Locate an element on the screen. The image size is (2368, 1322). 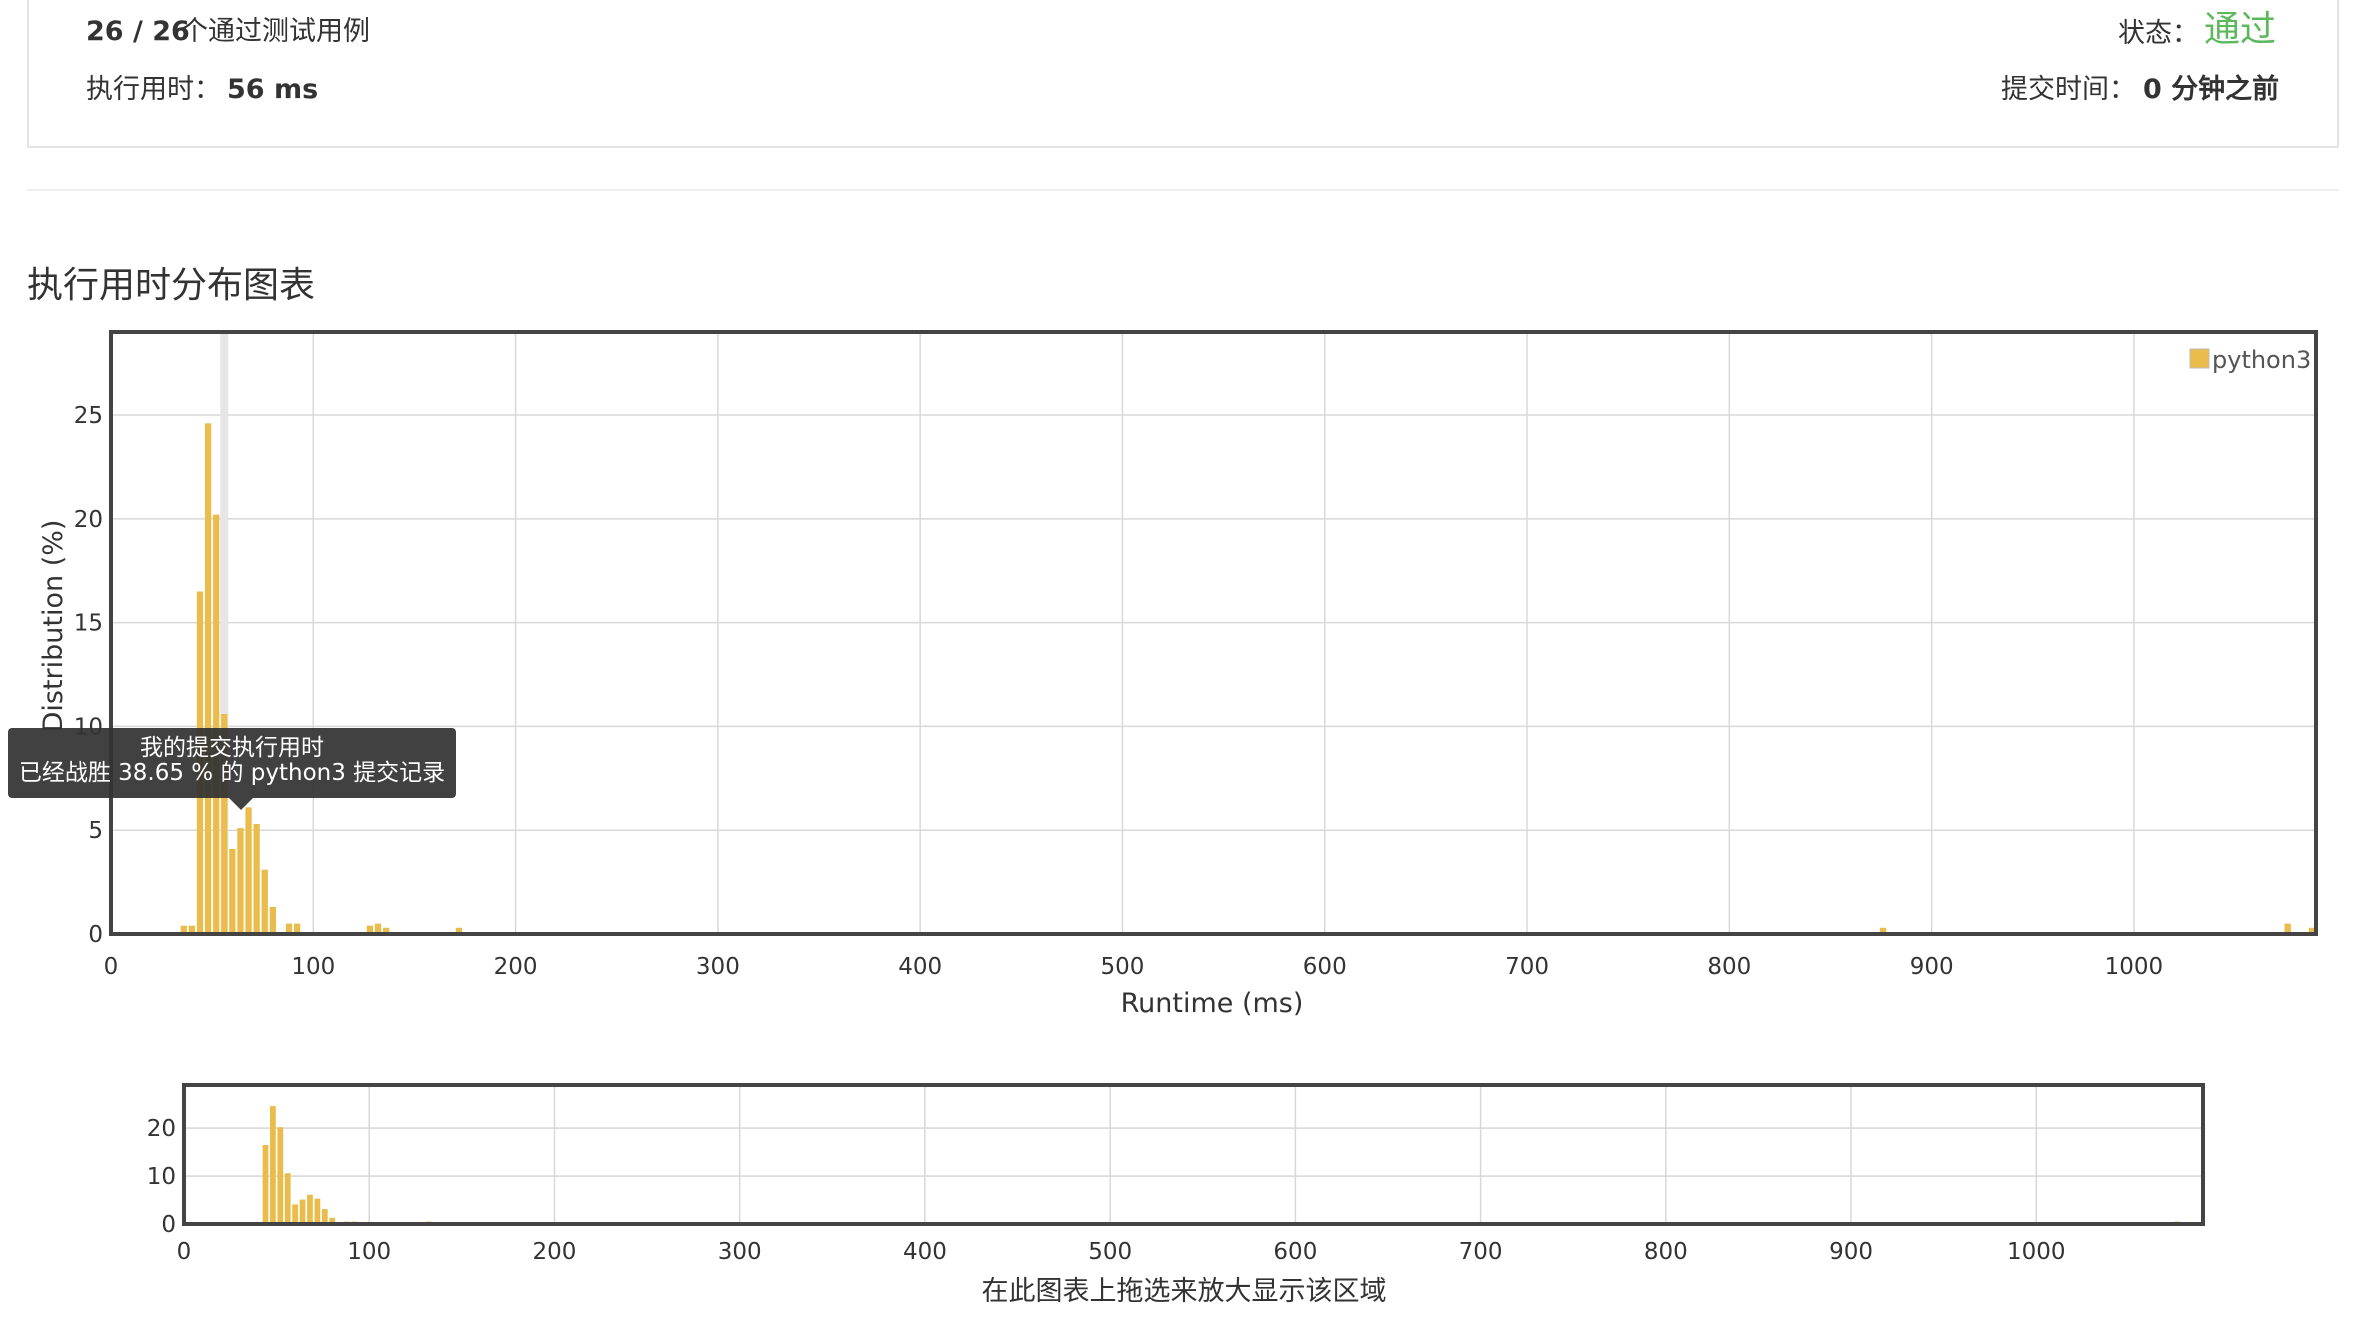
y-tick-label: 25 is located at coordinates (88, 416).